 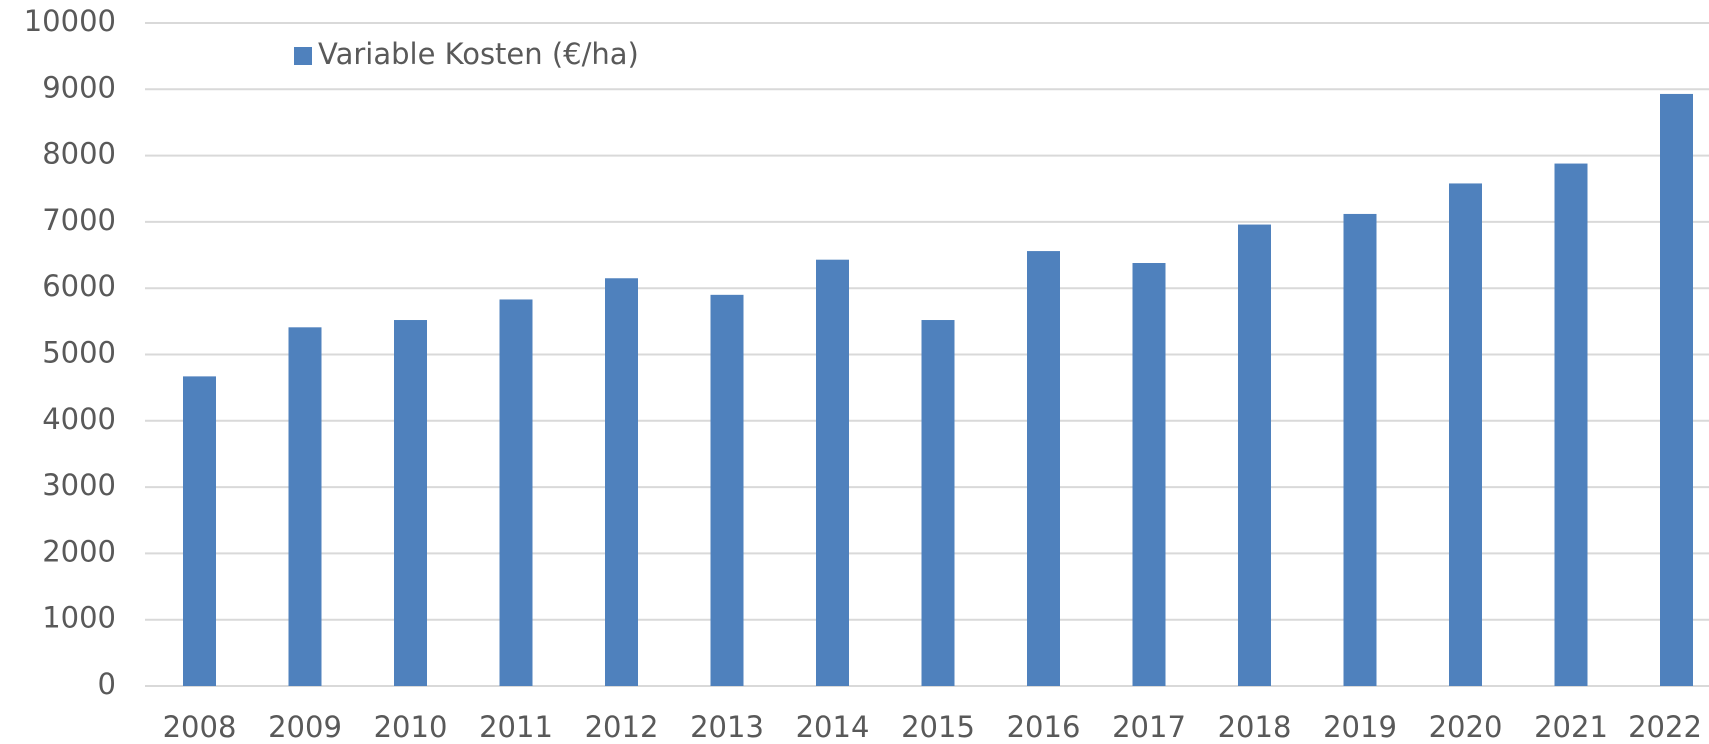 What do you see at coordinates (1044, 727) in the screenshot?
I see `x-tick-label: 2016` at bounding box center [1044, 727].